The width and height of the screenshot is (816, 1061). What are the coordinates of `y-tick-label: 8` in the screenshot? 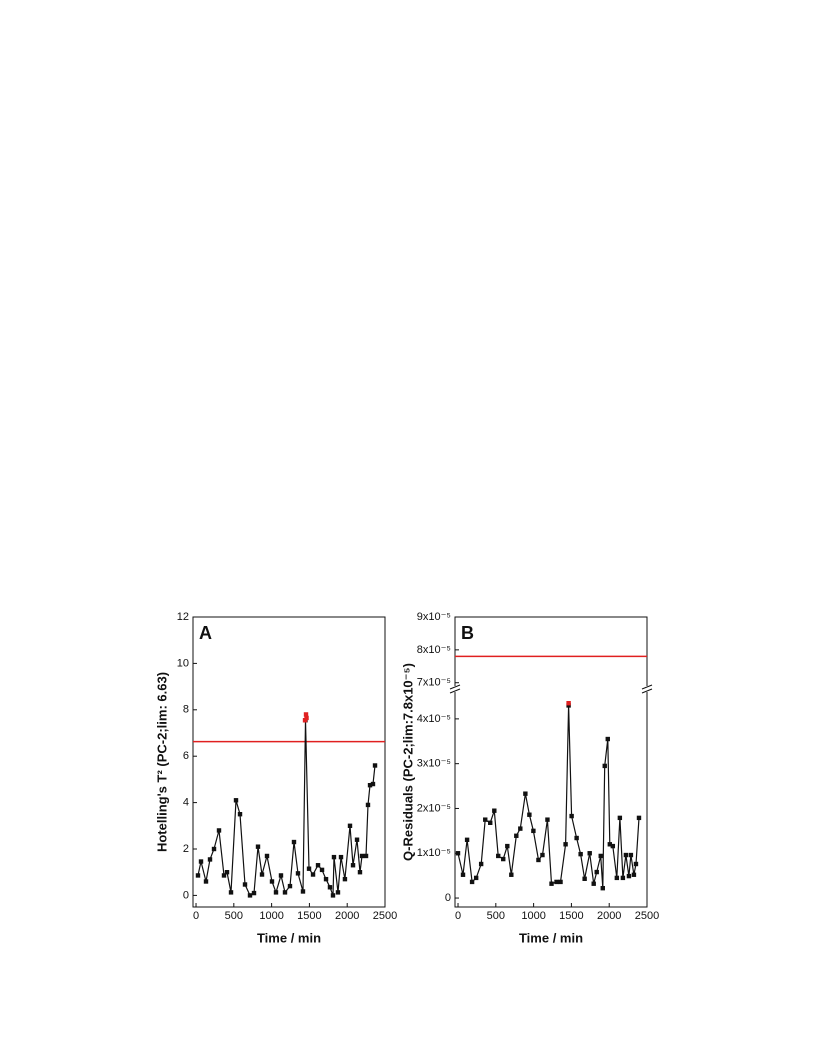 It's located at (186, 710).